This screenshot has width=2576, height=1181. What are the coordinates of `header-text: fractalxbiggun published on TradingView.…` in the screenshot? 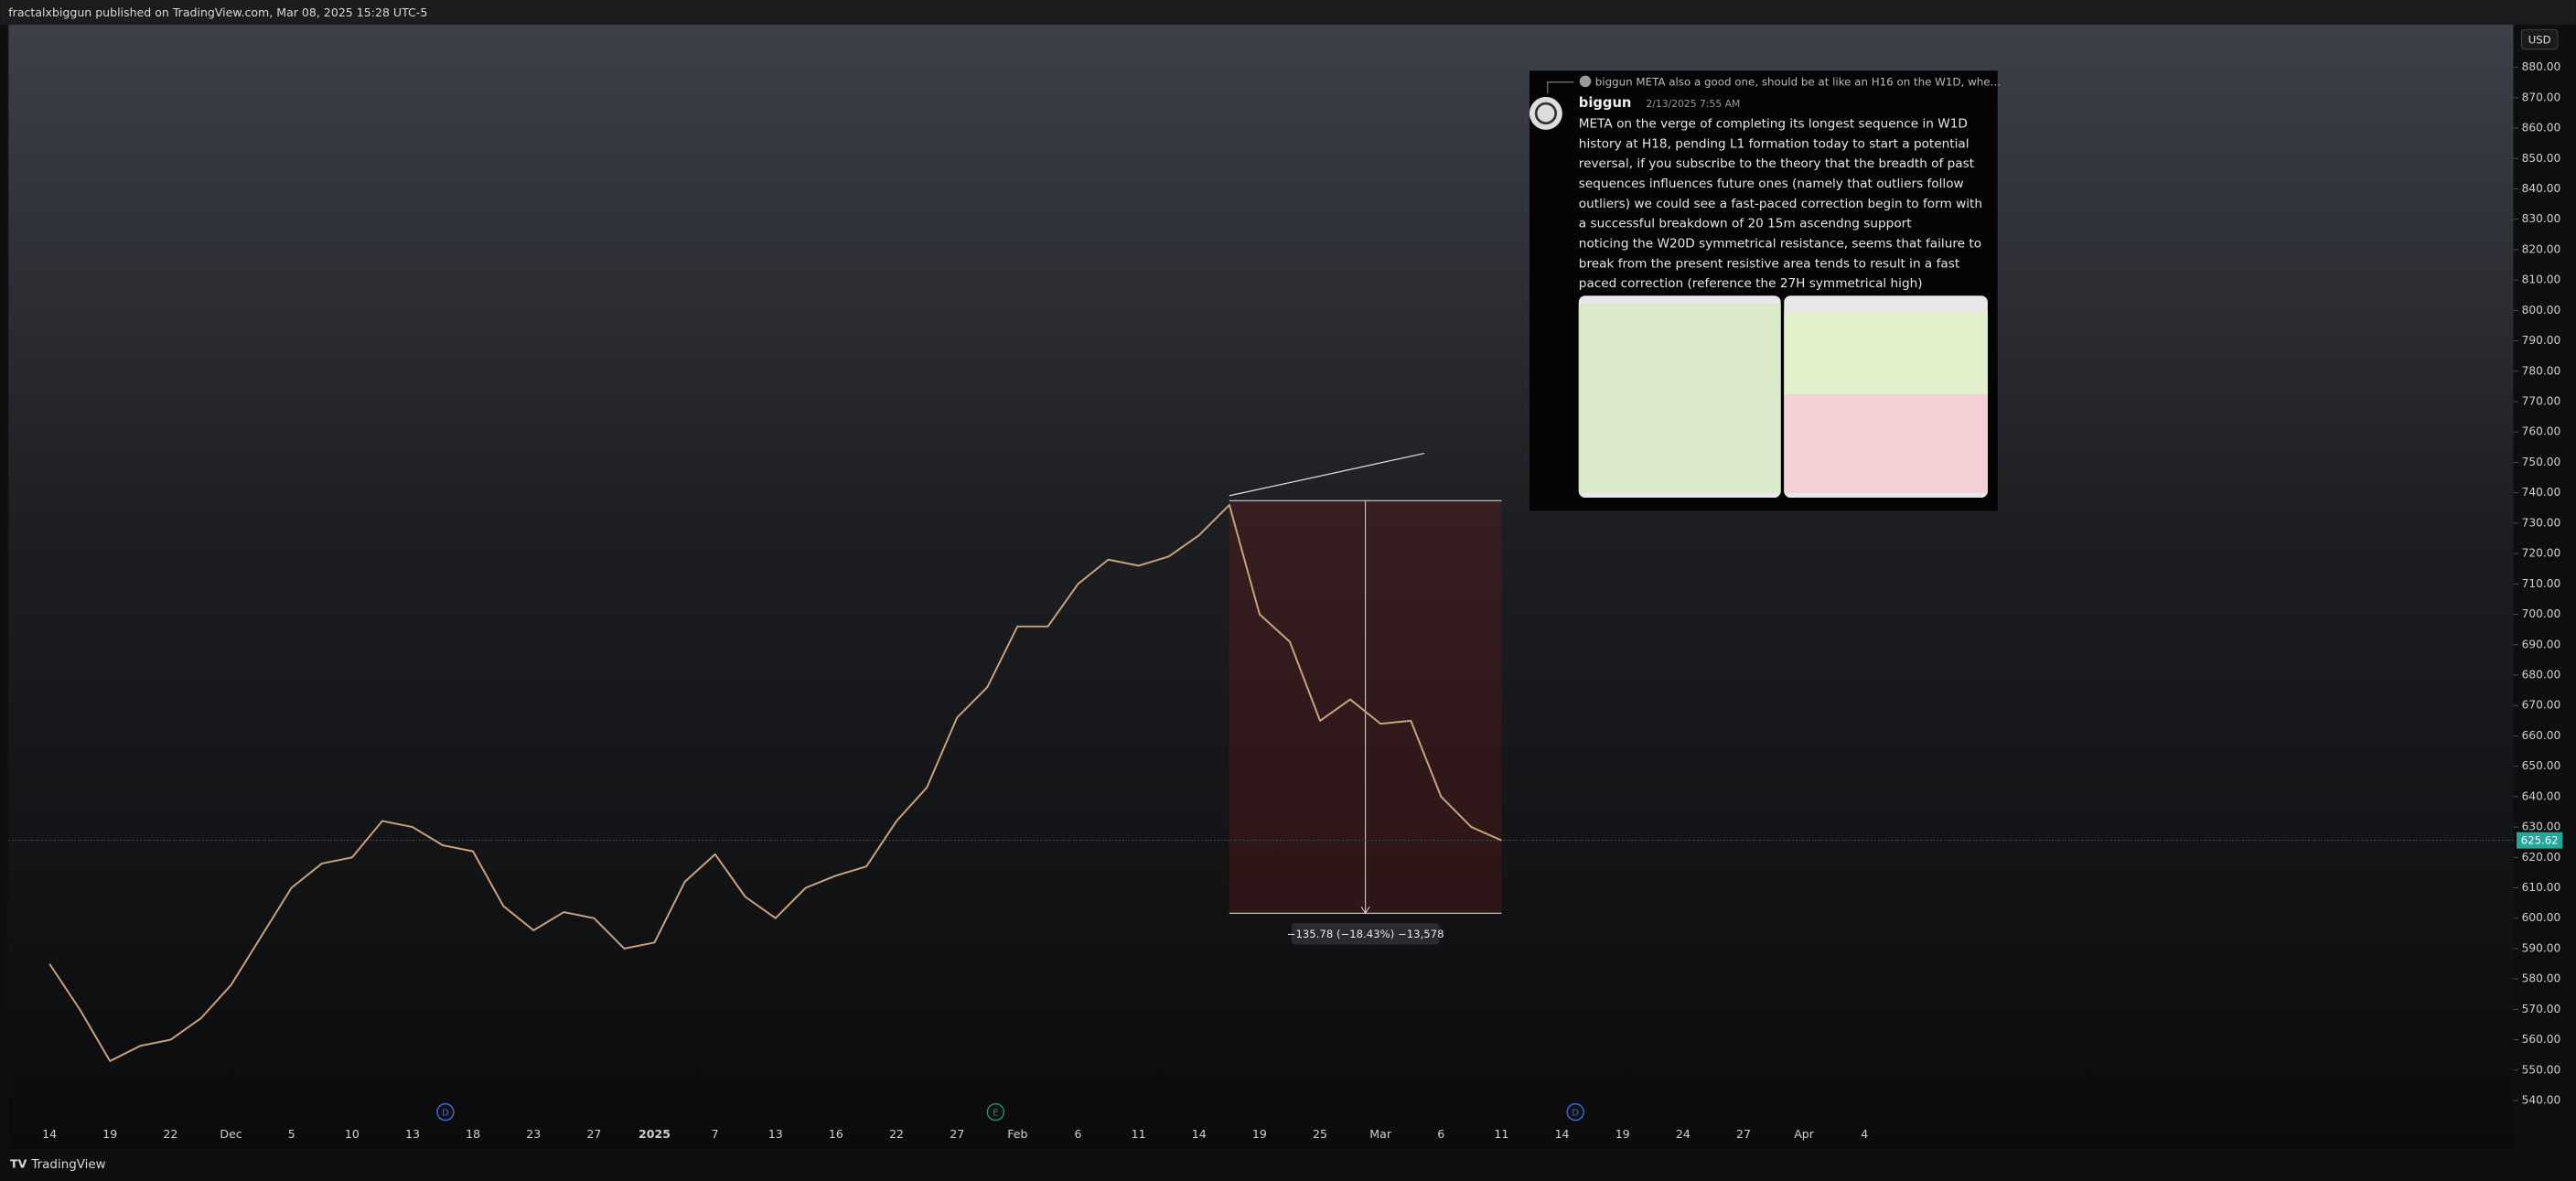 It's located at (218, 12).